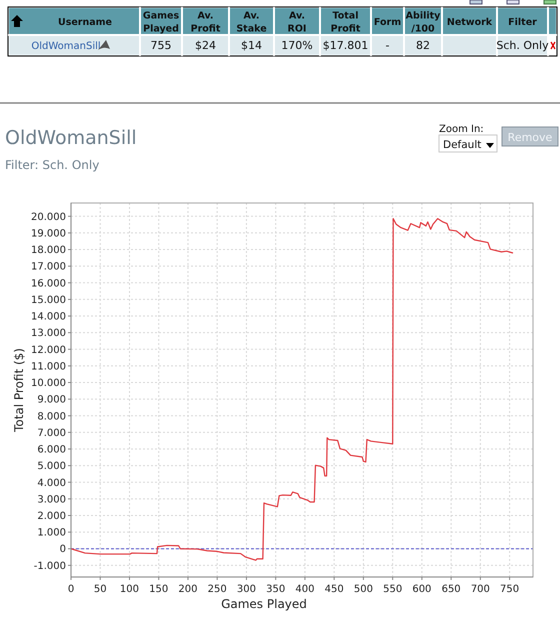 The width and height of the screenshot is (560, 617). I want to click on text: $24, so click(205, 45).